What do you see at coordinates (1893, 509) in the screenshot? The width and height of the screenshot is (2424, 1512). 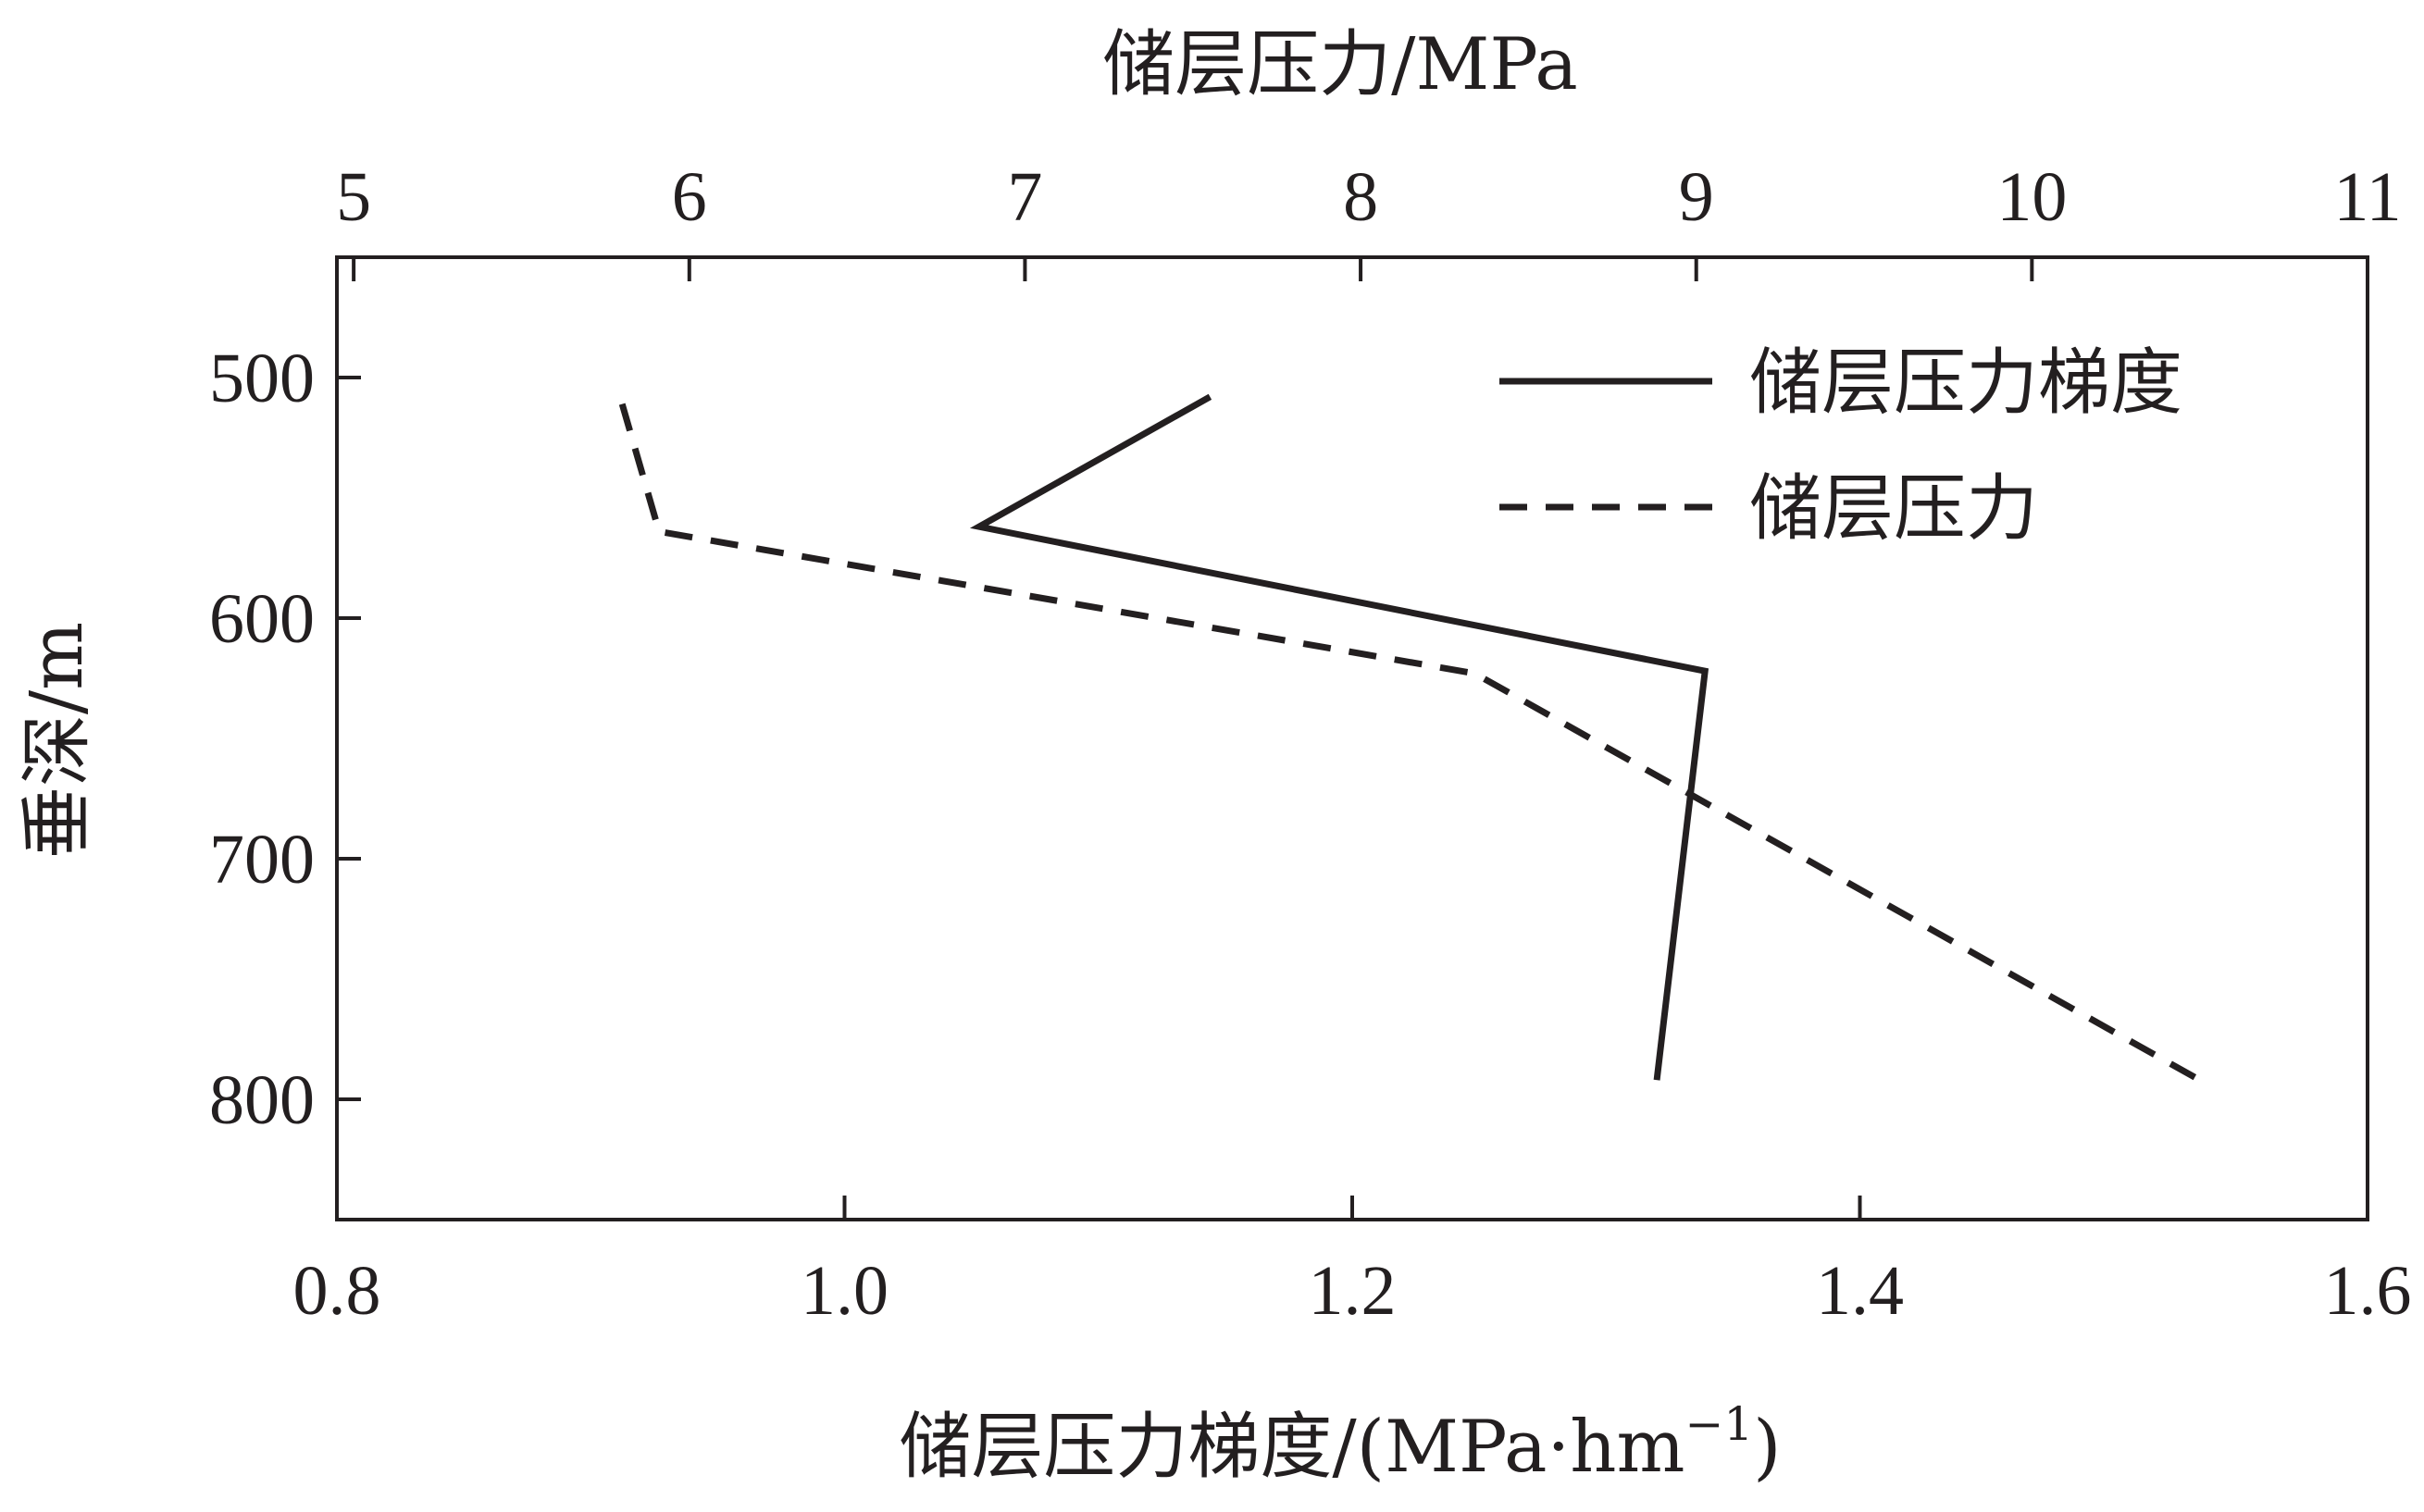 I see `legend-label-1: 储层压力` at bounding box center [1893, 509].